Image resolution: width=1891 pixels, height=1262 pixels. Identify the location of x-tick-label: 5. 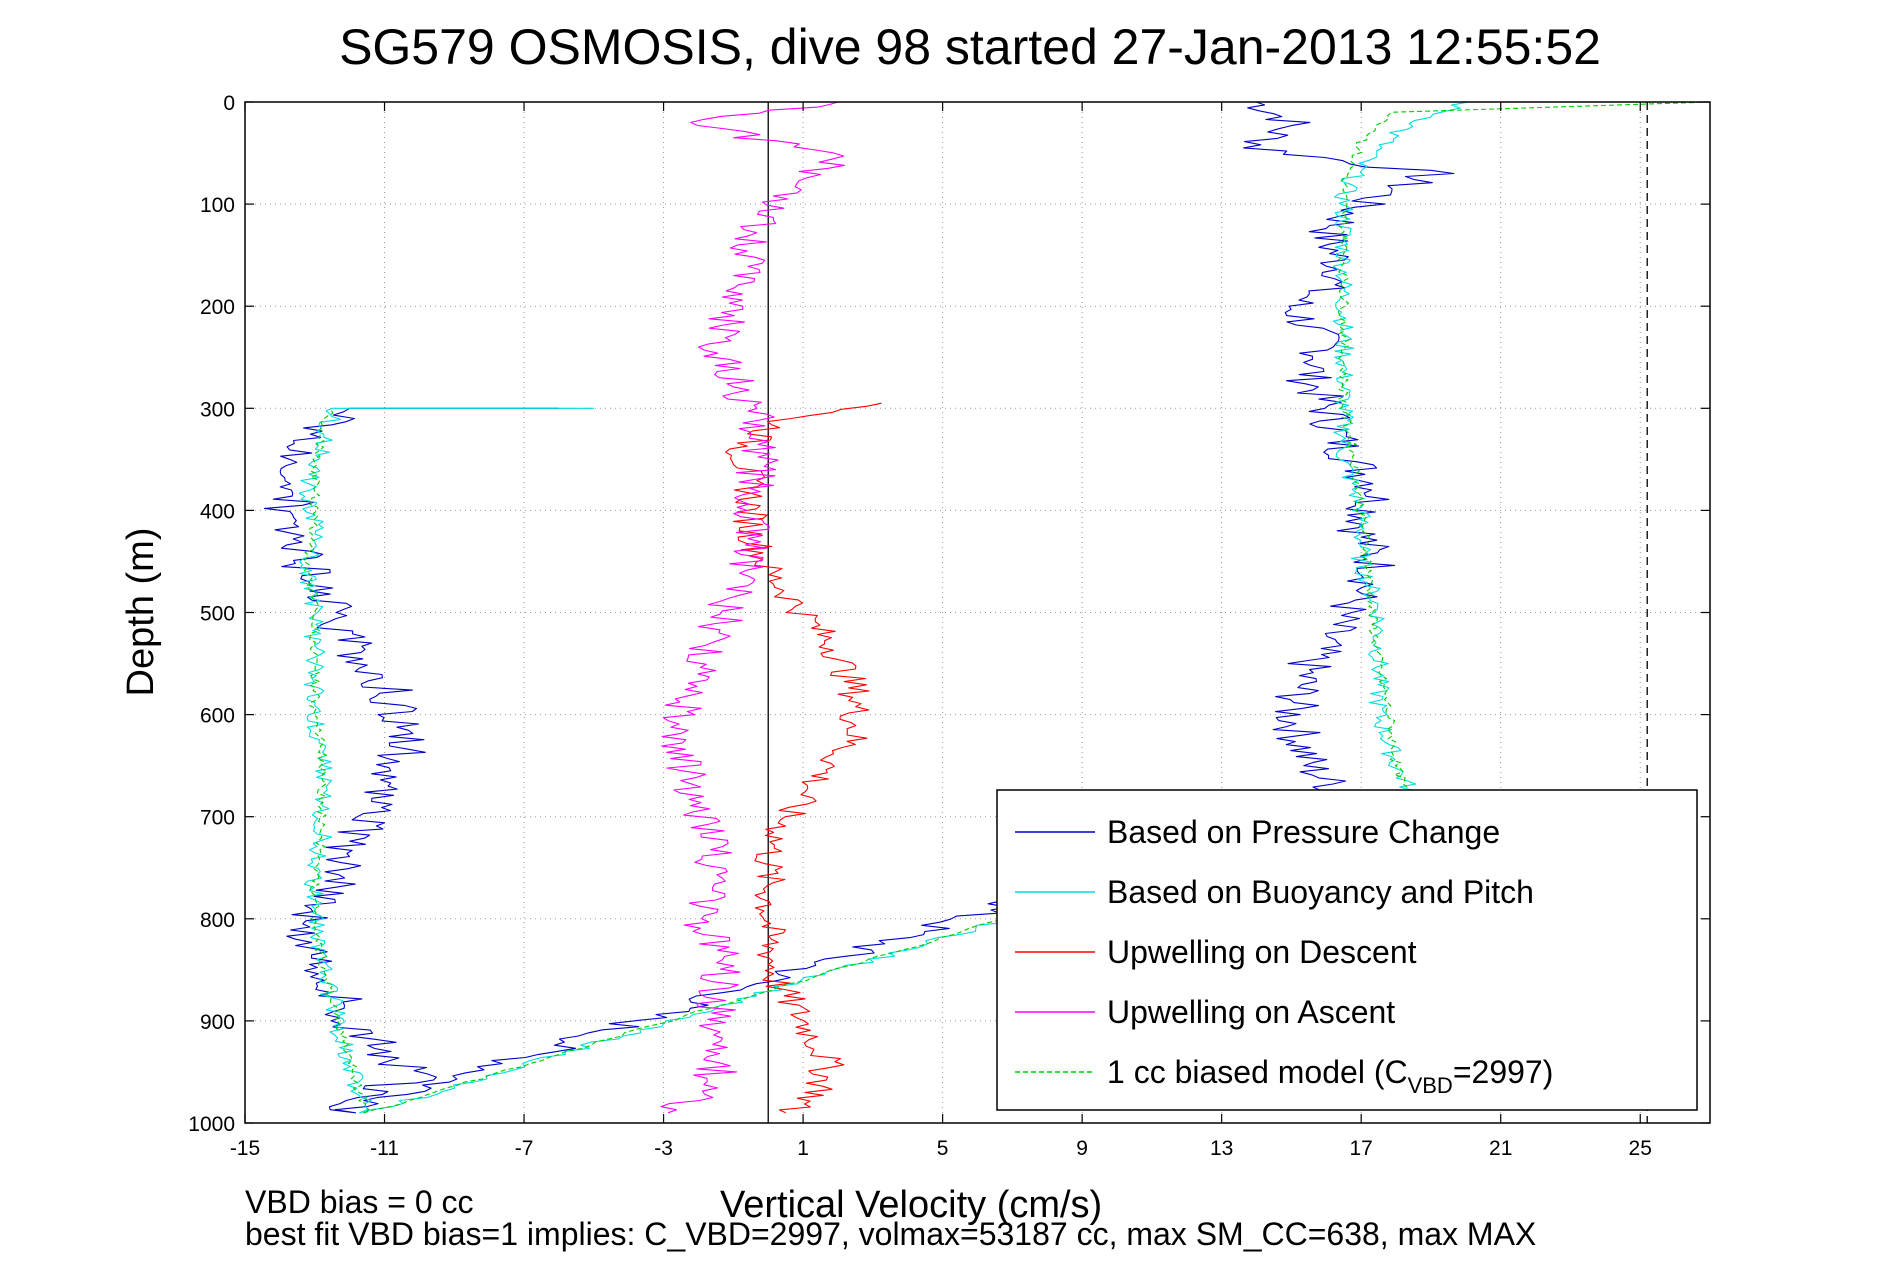
(943, 1148).